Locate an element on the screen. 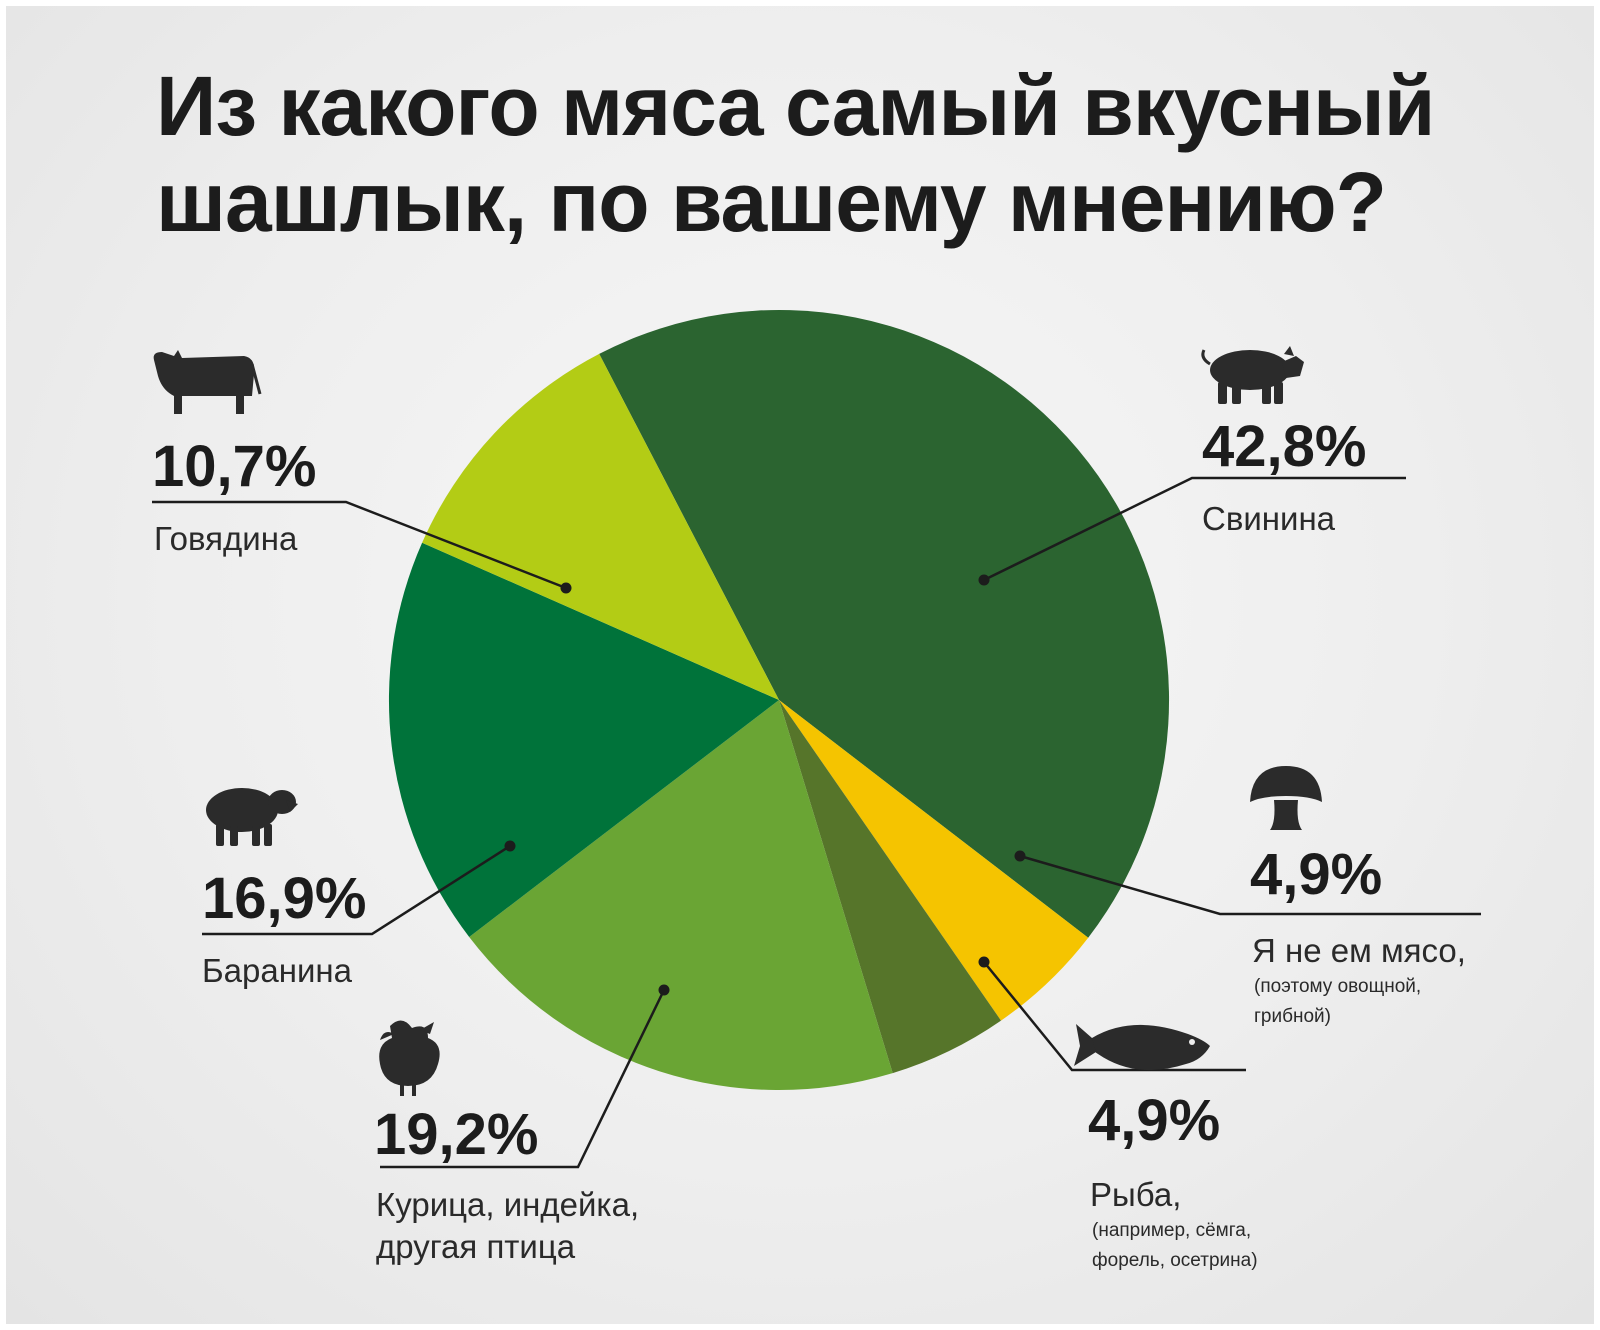 The height and width of the screenshot is (1330, 1600). fish-note-2: форель, осетрина) is located at coordinates (1175, 1260).